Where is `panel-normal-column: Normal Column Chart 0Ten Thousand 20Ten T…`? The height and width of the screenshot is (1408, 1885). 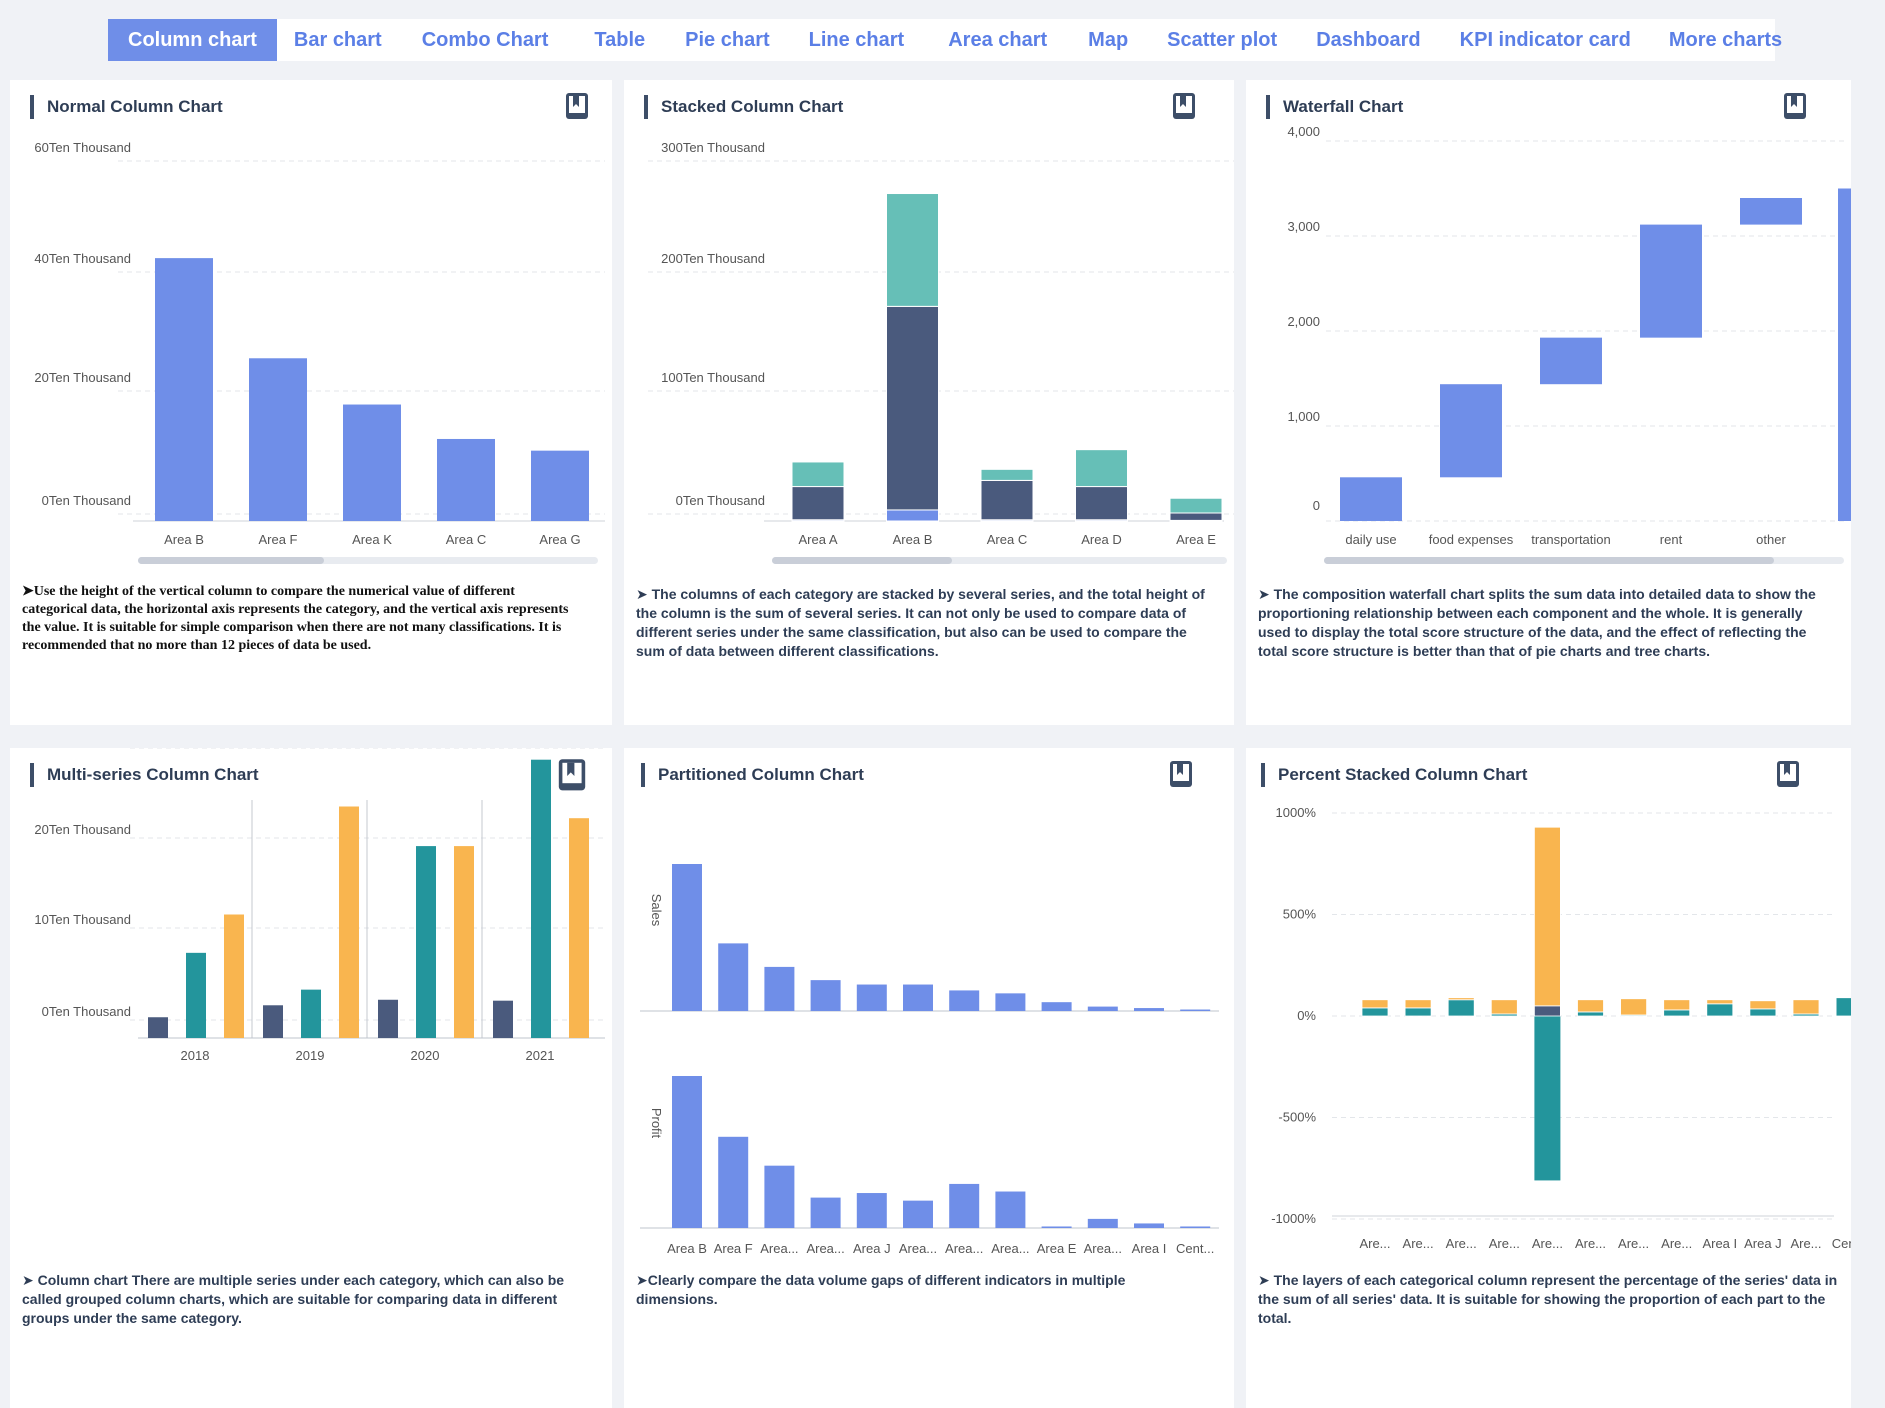 panel-normal-column: Normal Column Chart 0Ten Thousand 20Ten T… is located at coordinates (311, 402).